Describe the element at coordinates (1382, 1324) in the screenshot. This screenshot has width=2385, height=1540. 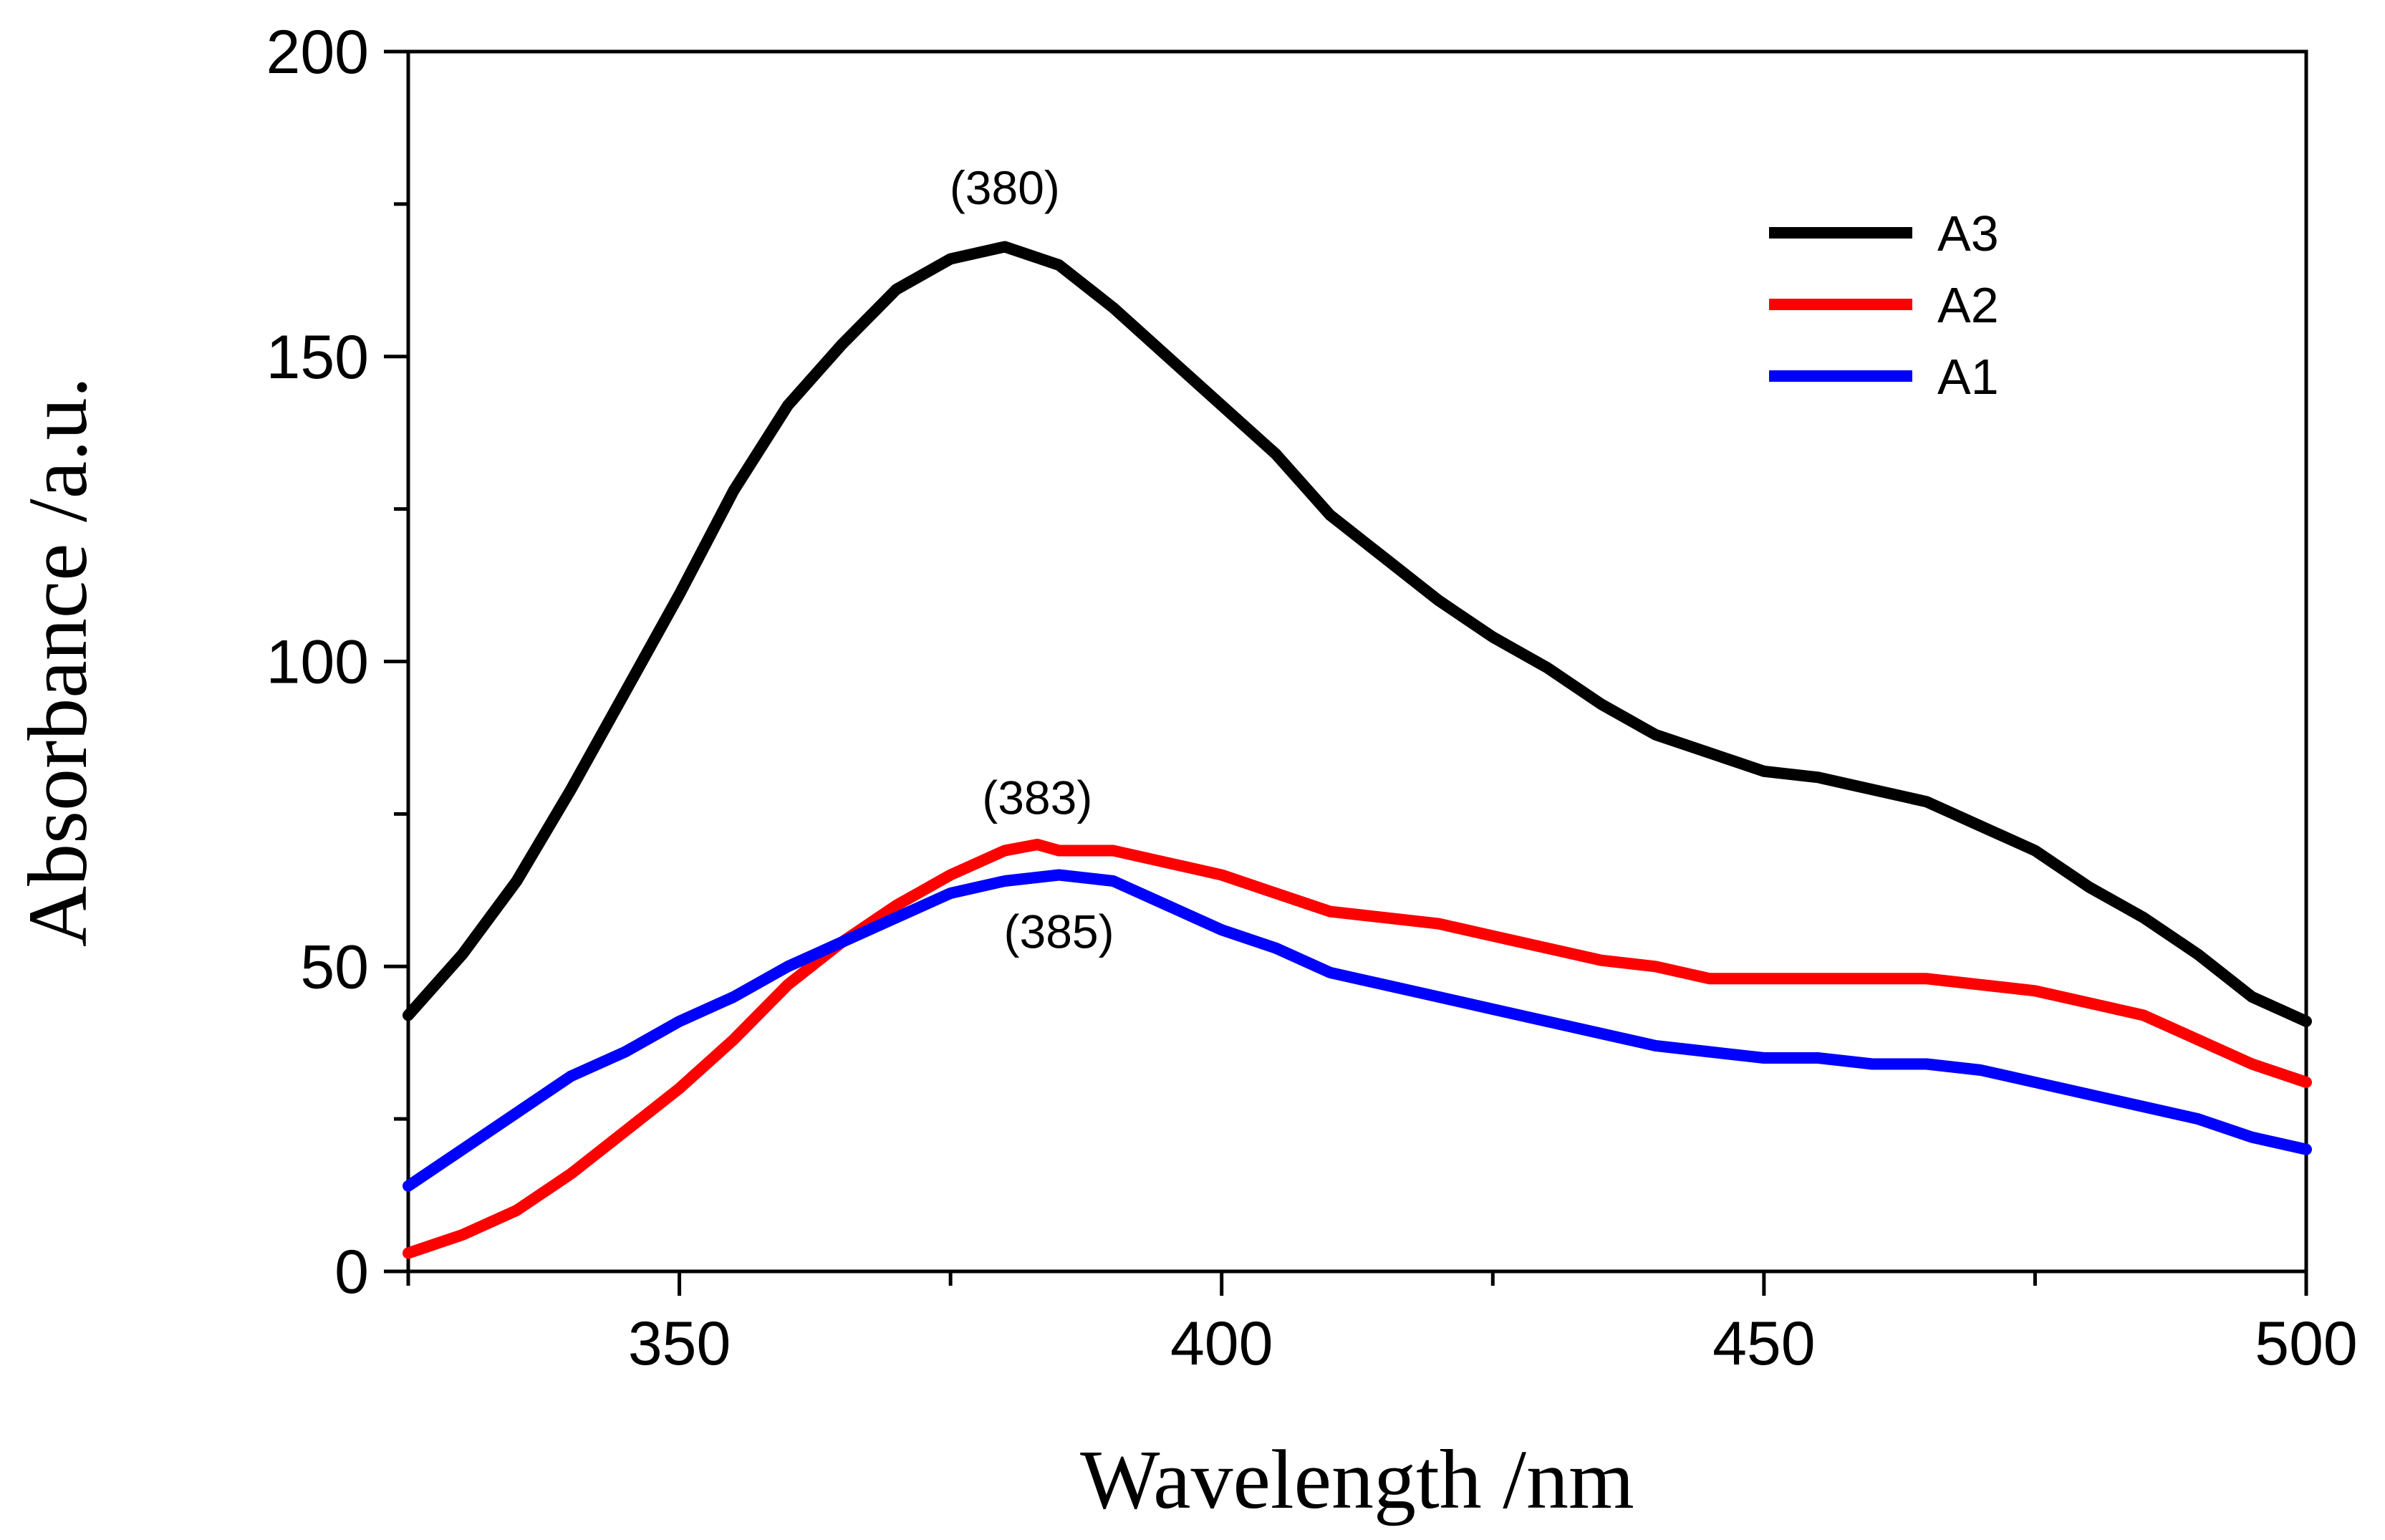
I see `x-axis-ticks: 350 400 450 500` at that location.